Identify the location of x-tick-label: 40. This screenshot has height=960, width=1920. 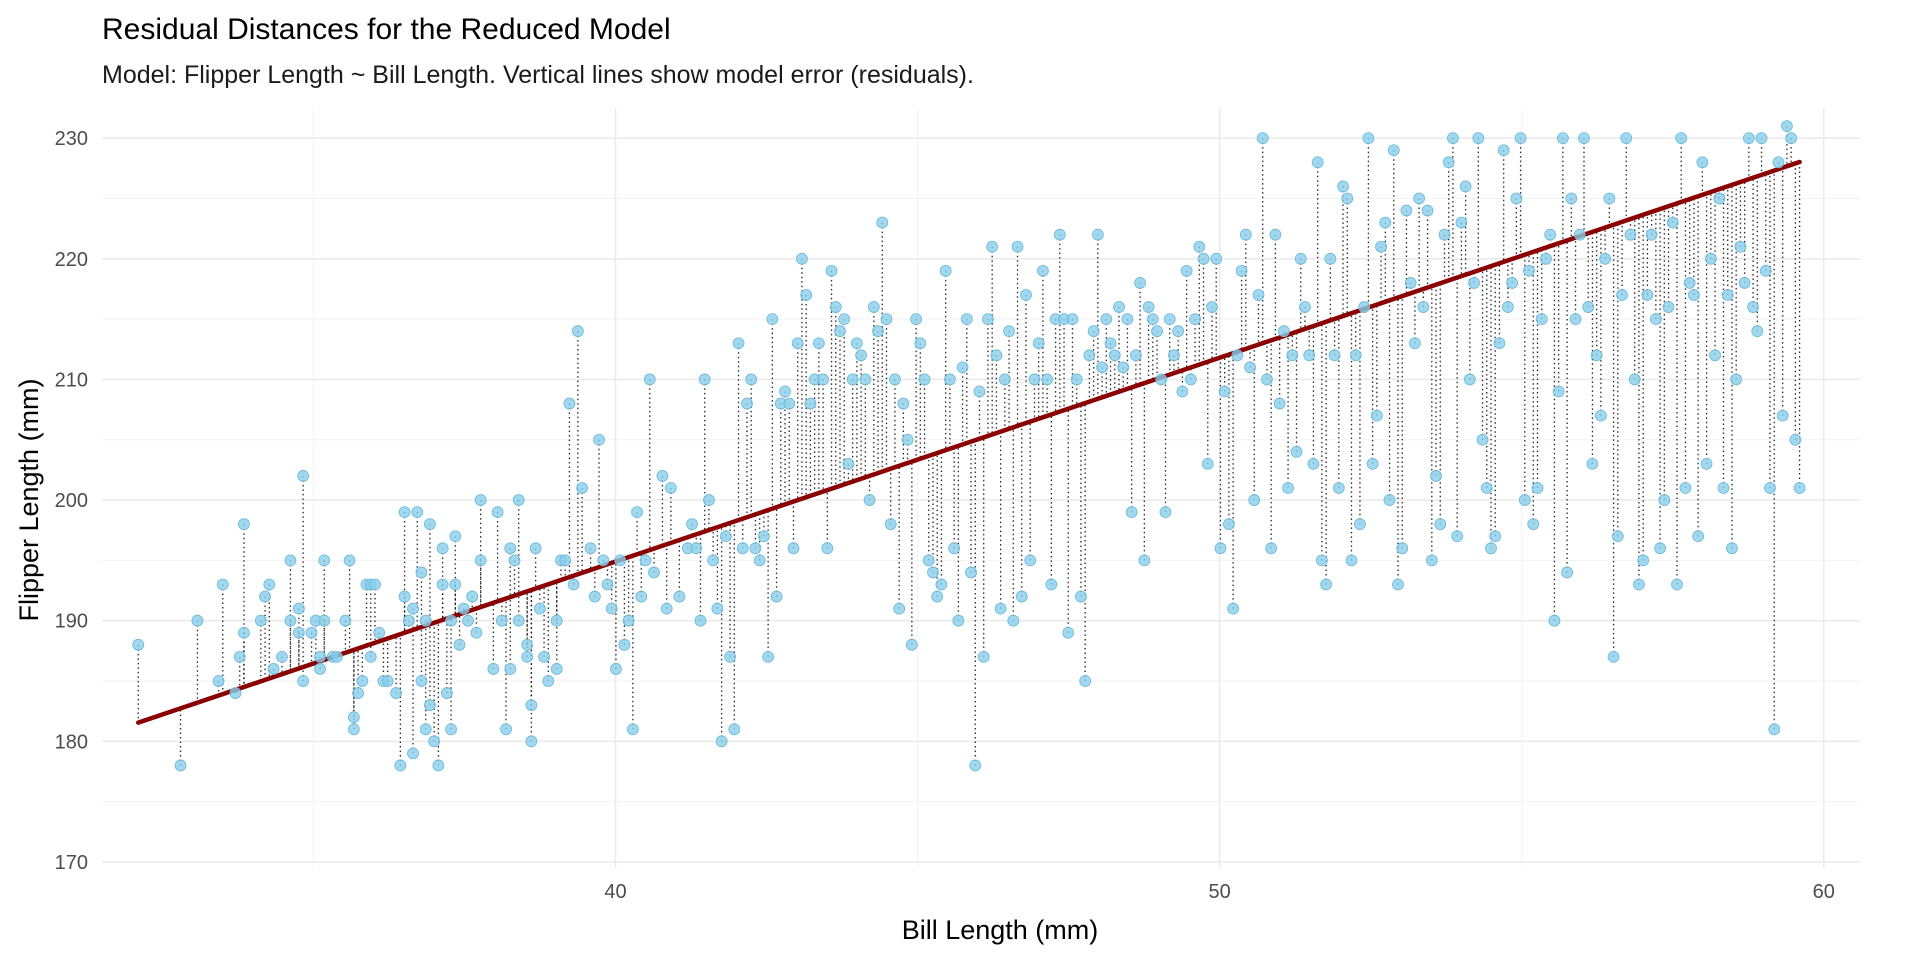
(615, 892).